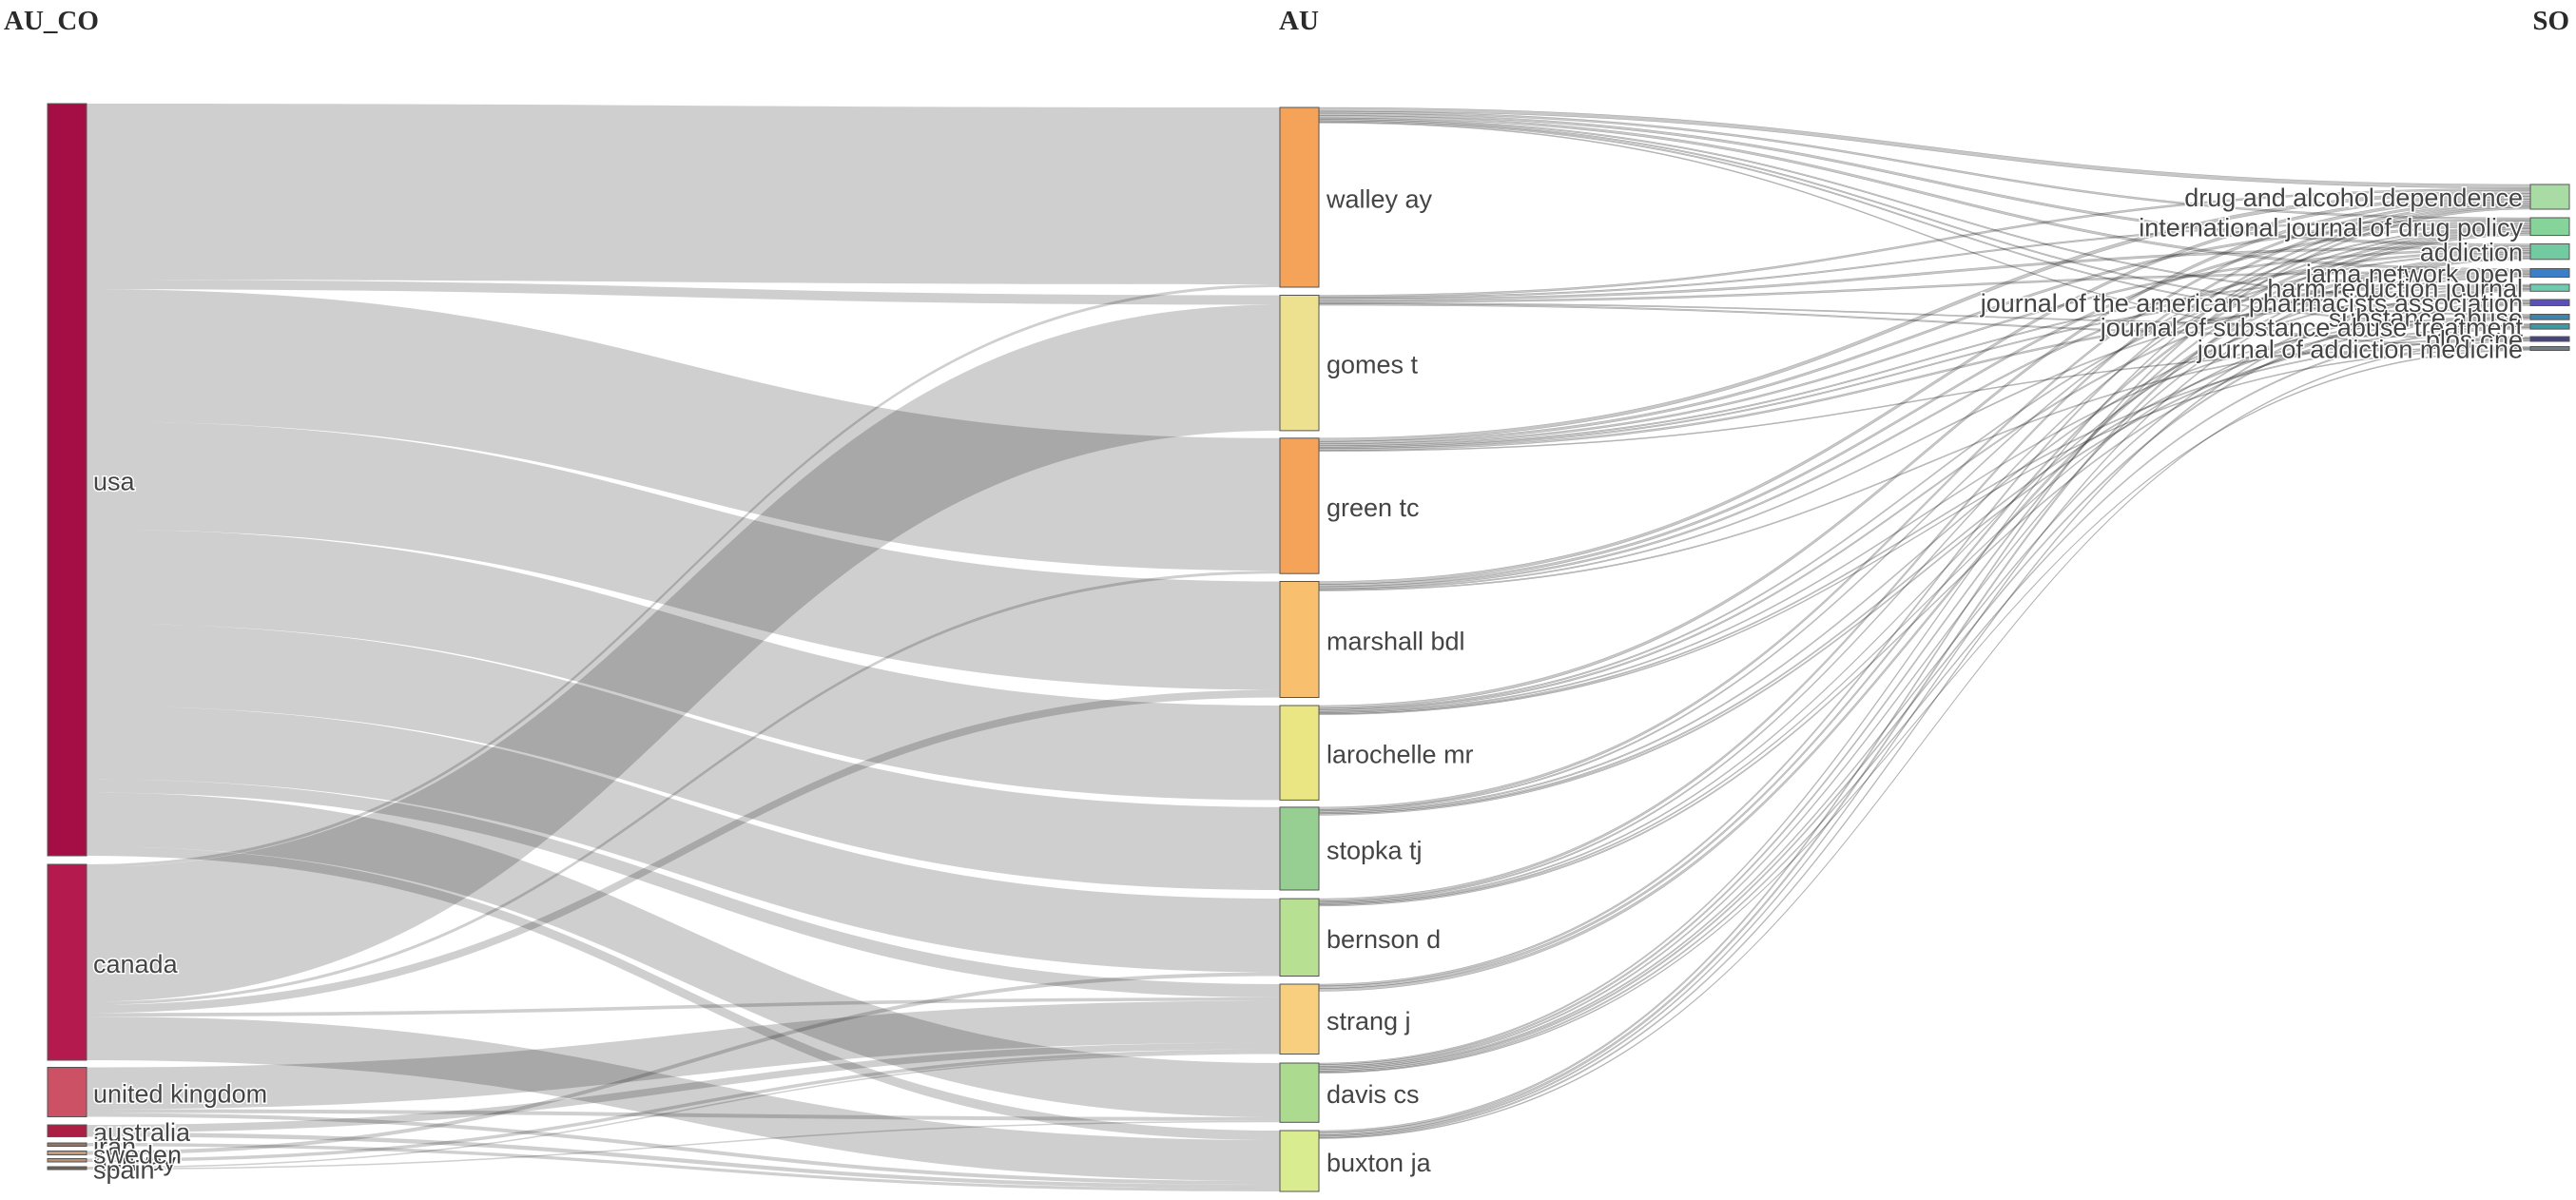  What do you see at coordinates (1373, 1094) in the screenshot?
I see `svg-text: davis cs` at bounding box center [1373, 1094].